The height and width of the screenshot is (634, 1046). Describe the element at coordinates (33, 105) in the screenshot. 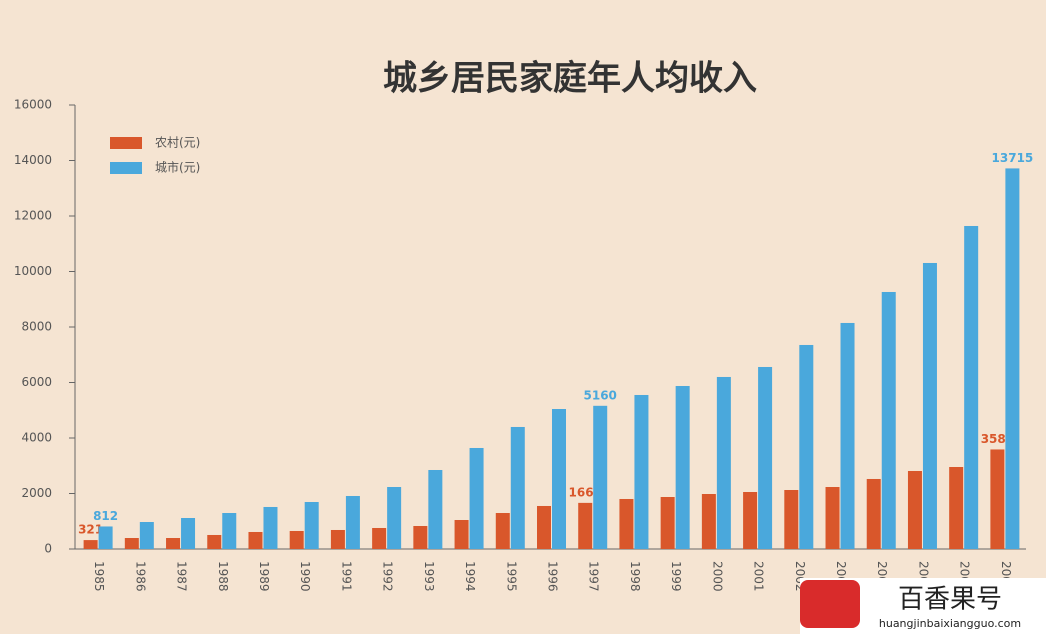

I see `y-tick-label: 16000` at that location.